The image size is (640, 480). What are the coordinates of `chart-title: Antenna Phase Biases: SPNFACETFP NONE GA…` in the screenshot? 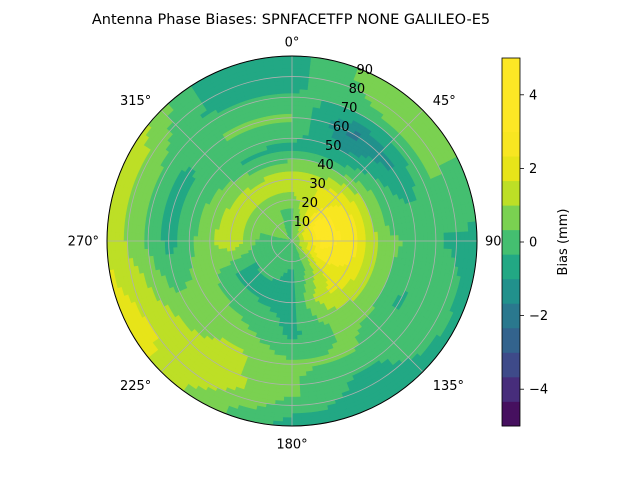 It's located at (291, 20).